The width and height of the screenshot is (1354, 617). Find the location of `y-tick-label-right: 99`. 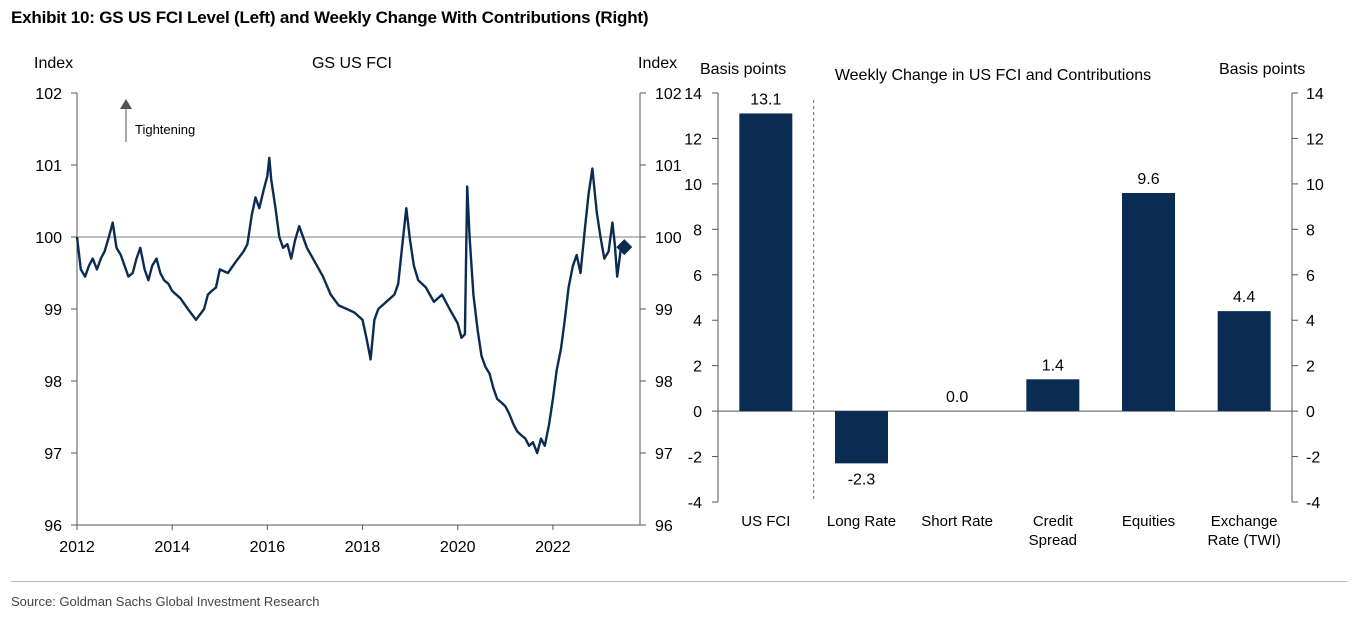

y-tick-label-right: 99 is located at coordinates (664, 310).